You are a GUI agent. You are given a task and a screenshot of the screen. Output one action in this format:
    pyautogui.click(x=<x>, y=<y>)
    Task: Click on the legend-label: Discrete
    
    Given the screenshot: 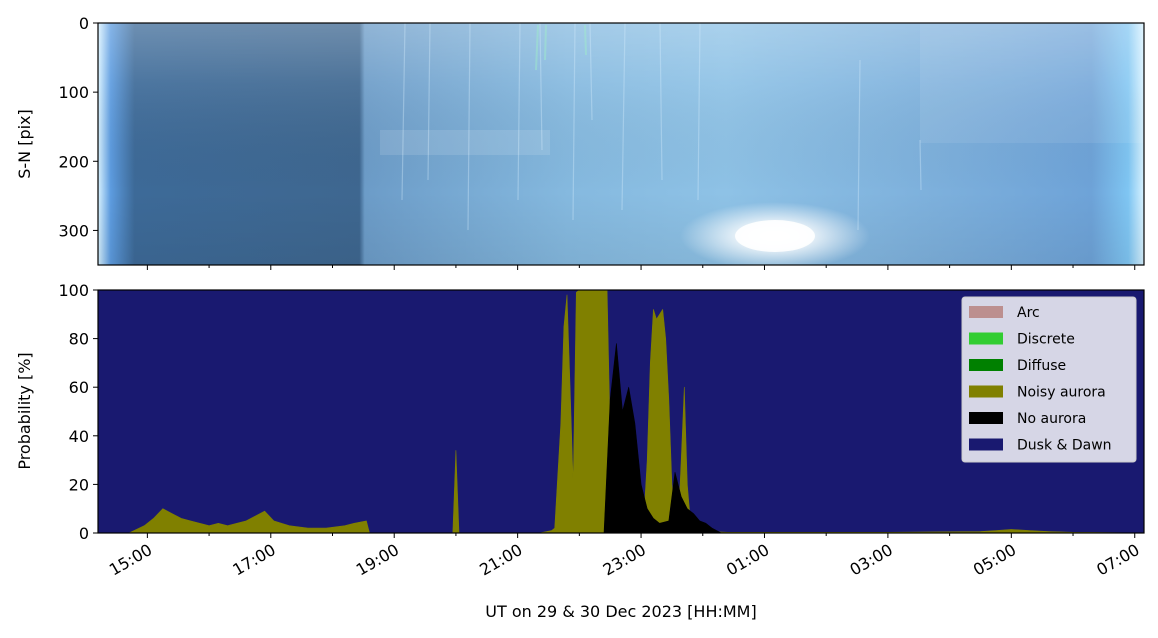 What is the action you would take?
    pyautogui.click(x=1046, y=340)
    